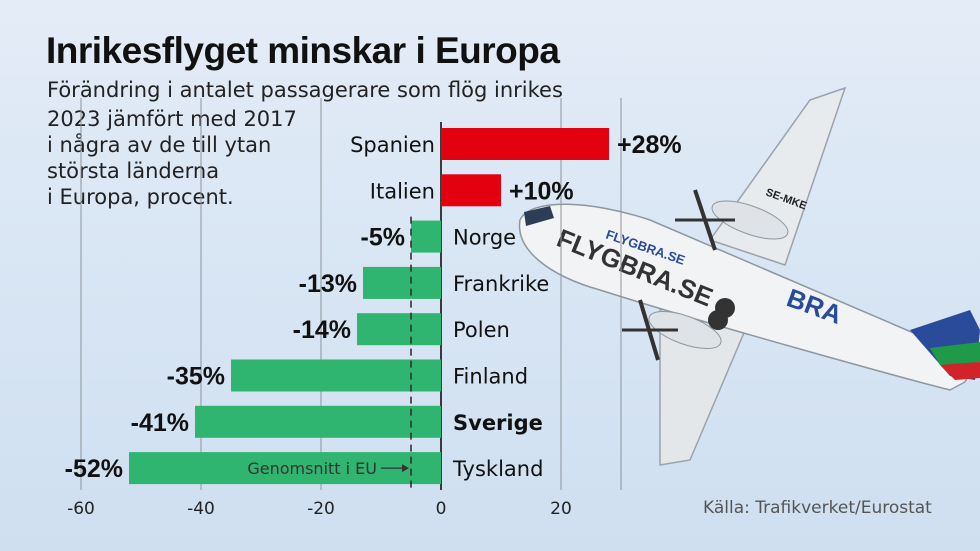 Image resolution: width=980 pixels, height=551 pixels. What do you see at coordinates (159, 145) in the screenshot?
I see `subtitle-line-3: i några av de till ytan` at bounding box center [159, 145].